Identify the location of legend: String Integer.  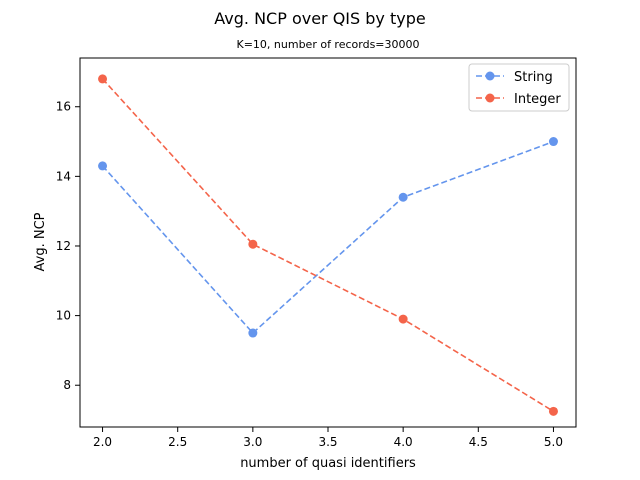
(519, 87).